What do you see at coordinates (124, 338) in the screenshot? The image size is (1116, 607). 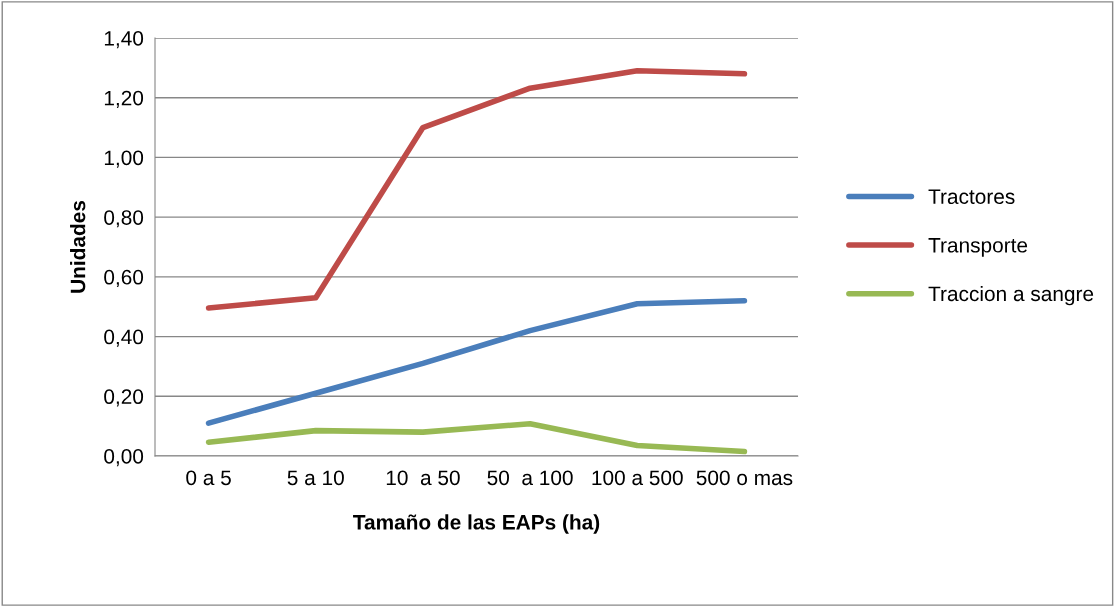 I see `y-tick-label: 0,40` at bounding box center [124, 338].